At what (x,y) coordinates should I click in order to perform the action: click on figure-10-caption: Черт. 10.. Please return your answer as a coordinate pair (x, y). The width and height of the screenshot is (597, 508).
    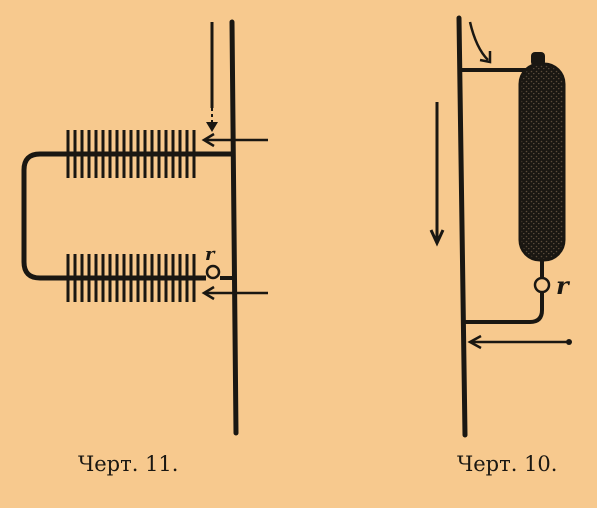
    Looking at the image, I should click on (507, 464).